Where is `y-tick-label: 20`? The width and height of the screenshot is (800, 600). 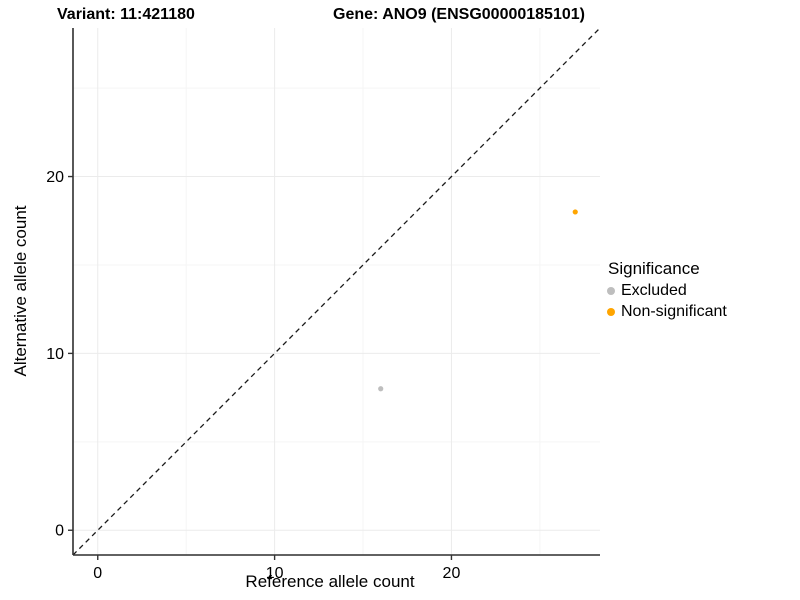 y-tick-label: 20 is located at coordinates (55, 177).